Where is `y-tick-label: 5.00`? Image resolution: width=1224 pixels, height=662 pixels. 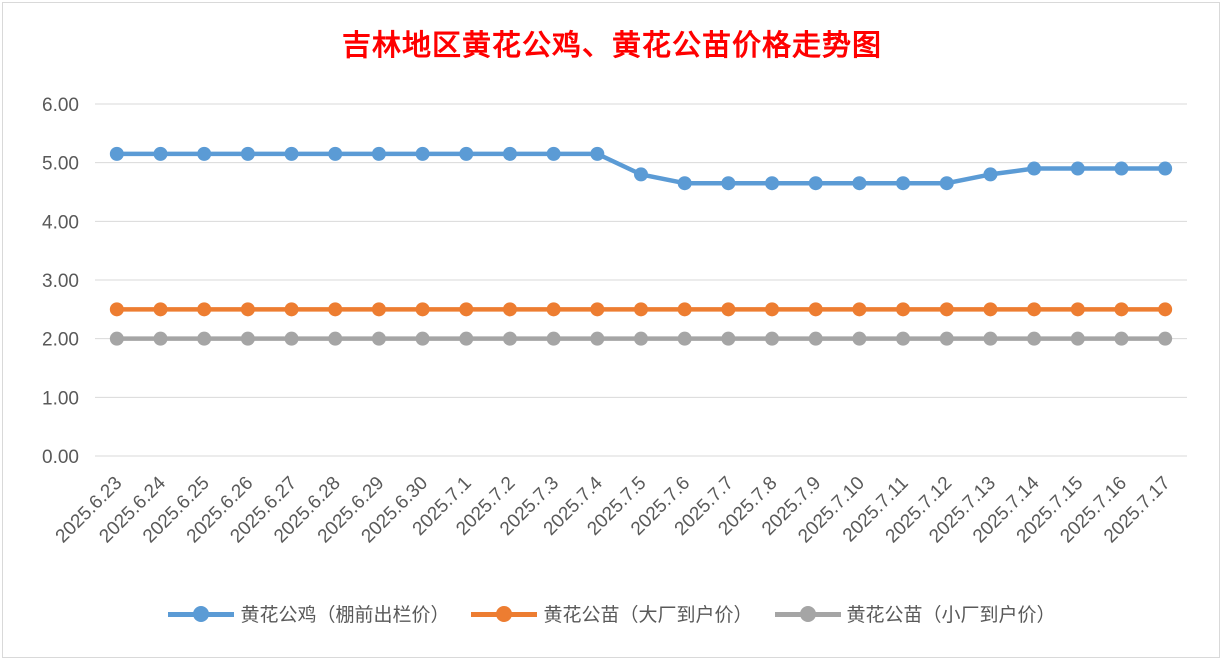 y-tick-label: 5.00 is located at coordinates (60, 164).